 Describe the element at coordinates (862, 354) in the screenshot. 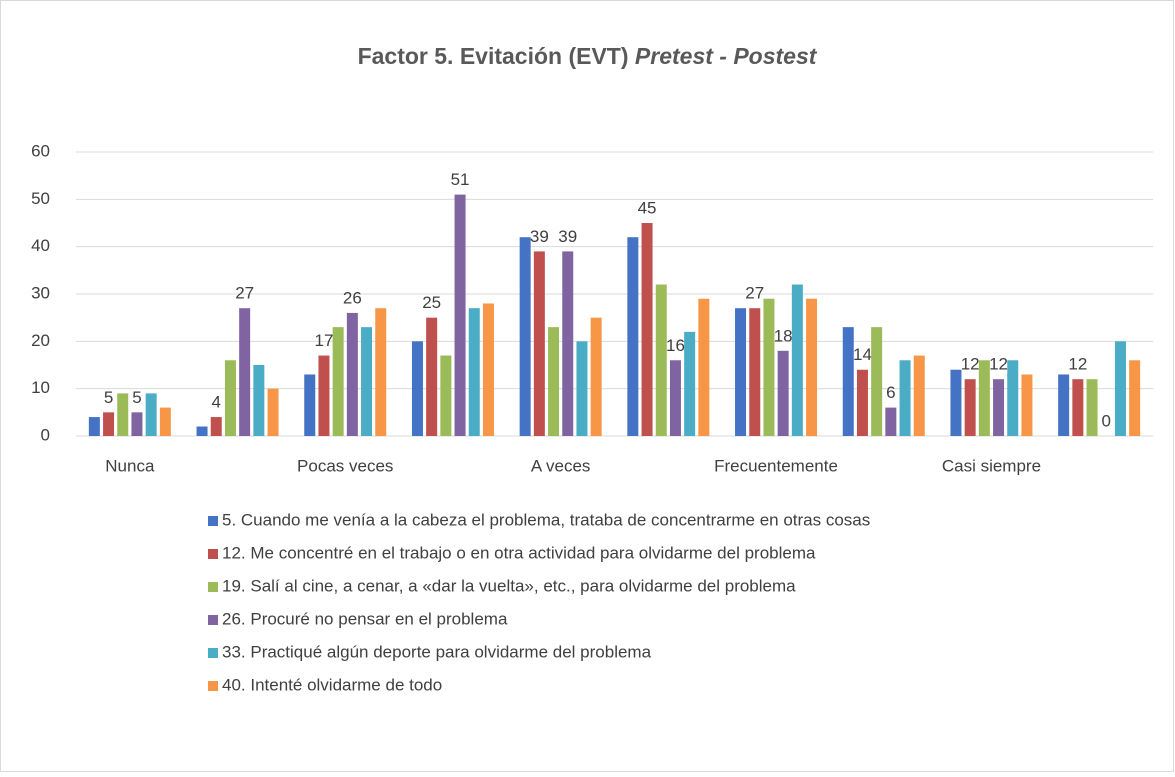

I see `data-label: 14` at that location.